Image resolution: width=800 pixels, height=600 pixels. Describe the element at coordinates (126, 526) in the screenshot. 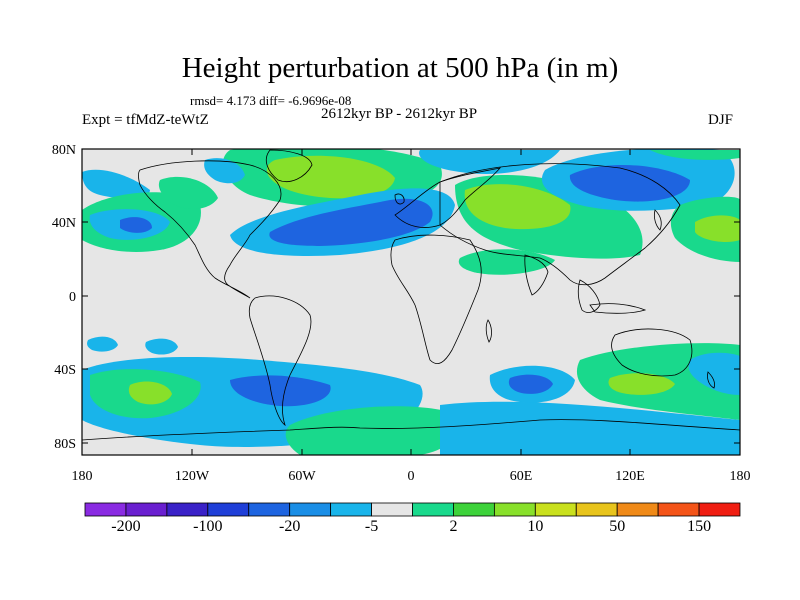

I see `colorbar-label: -200` at that location.